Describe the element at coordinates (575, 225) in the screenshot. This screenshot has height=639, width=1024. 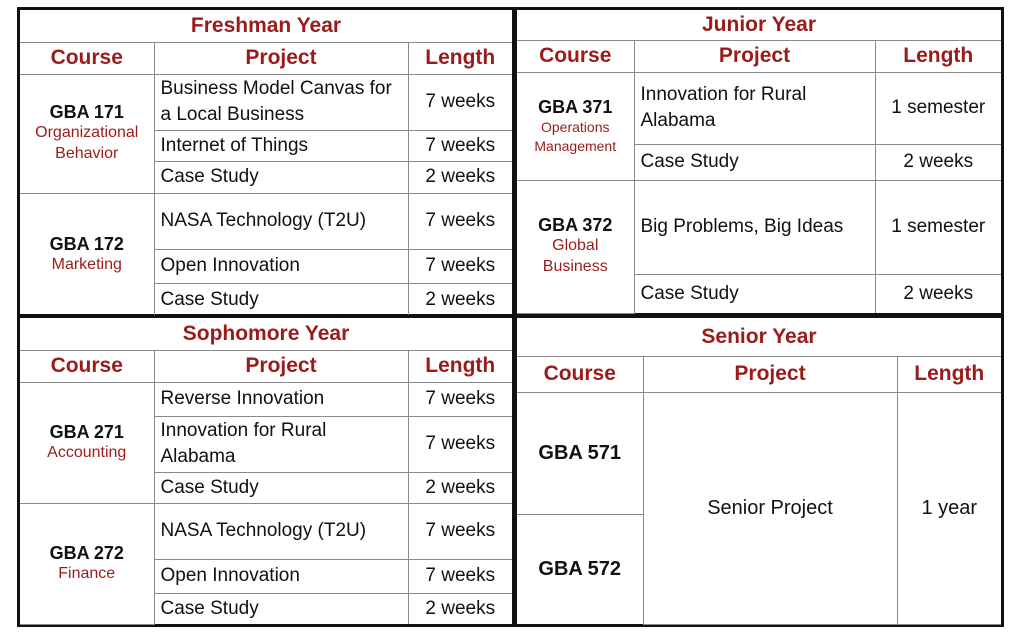
I see `course-code: GBA 372` at that location.